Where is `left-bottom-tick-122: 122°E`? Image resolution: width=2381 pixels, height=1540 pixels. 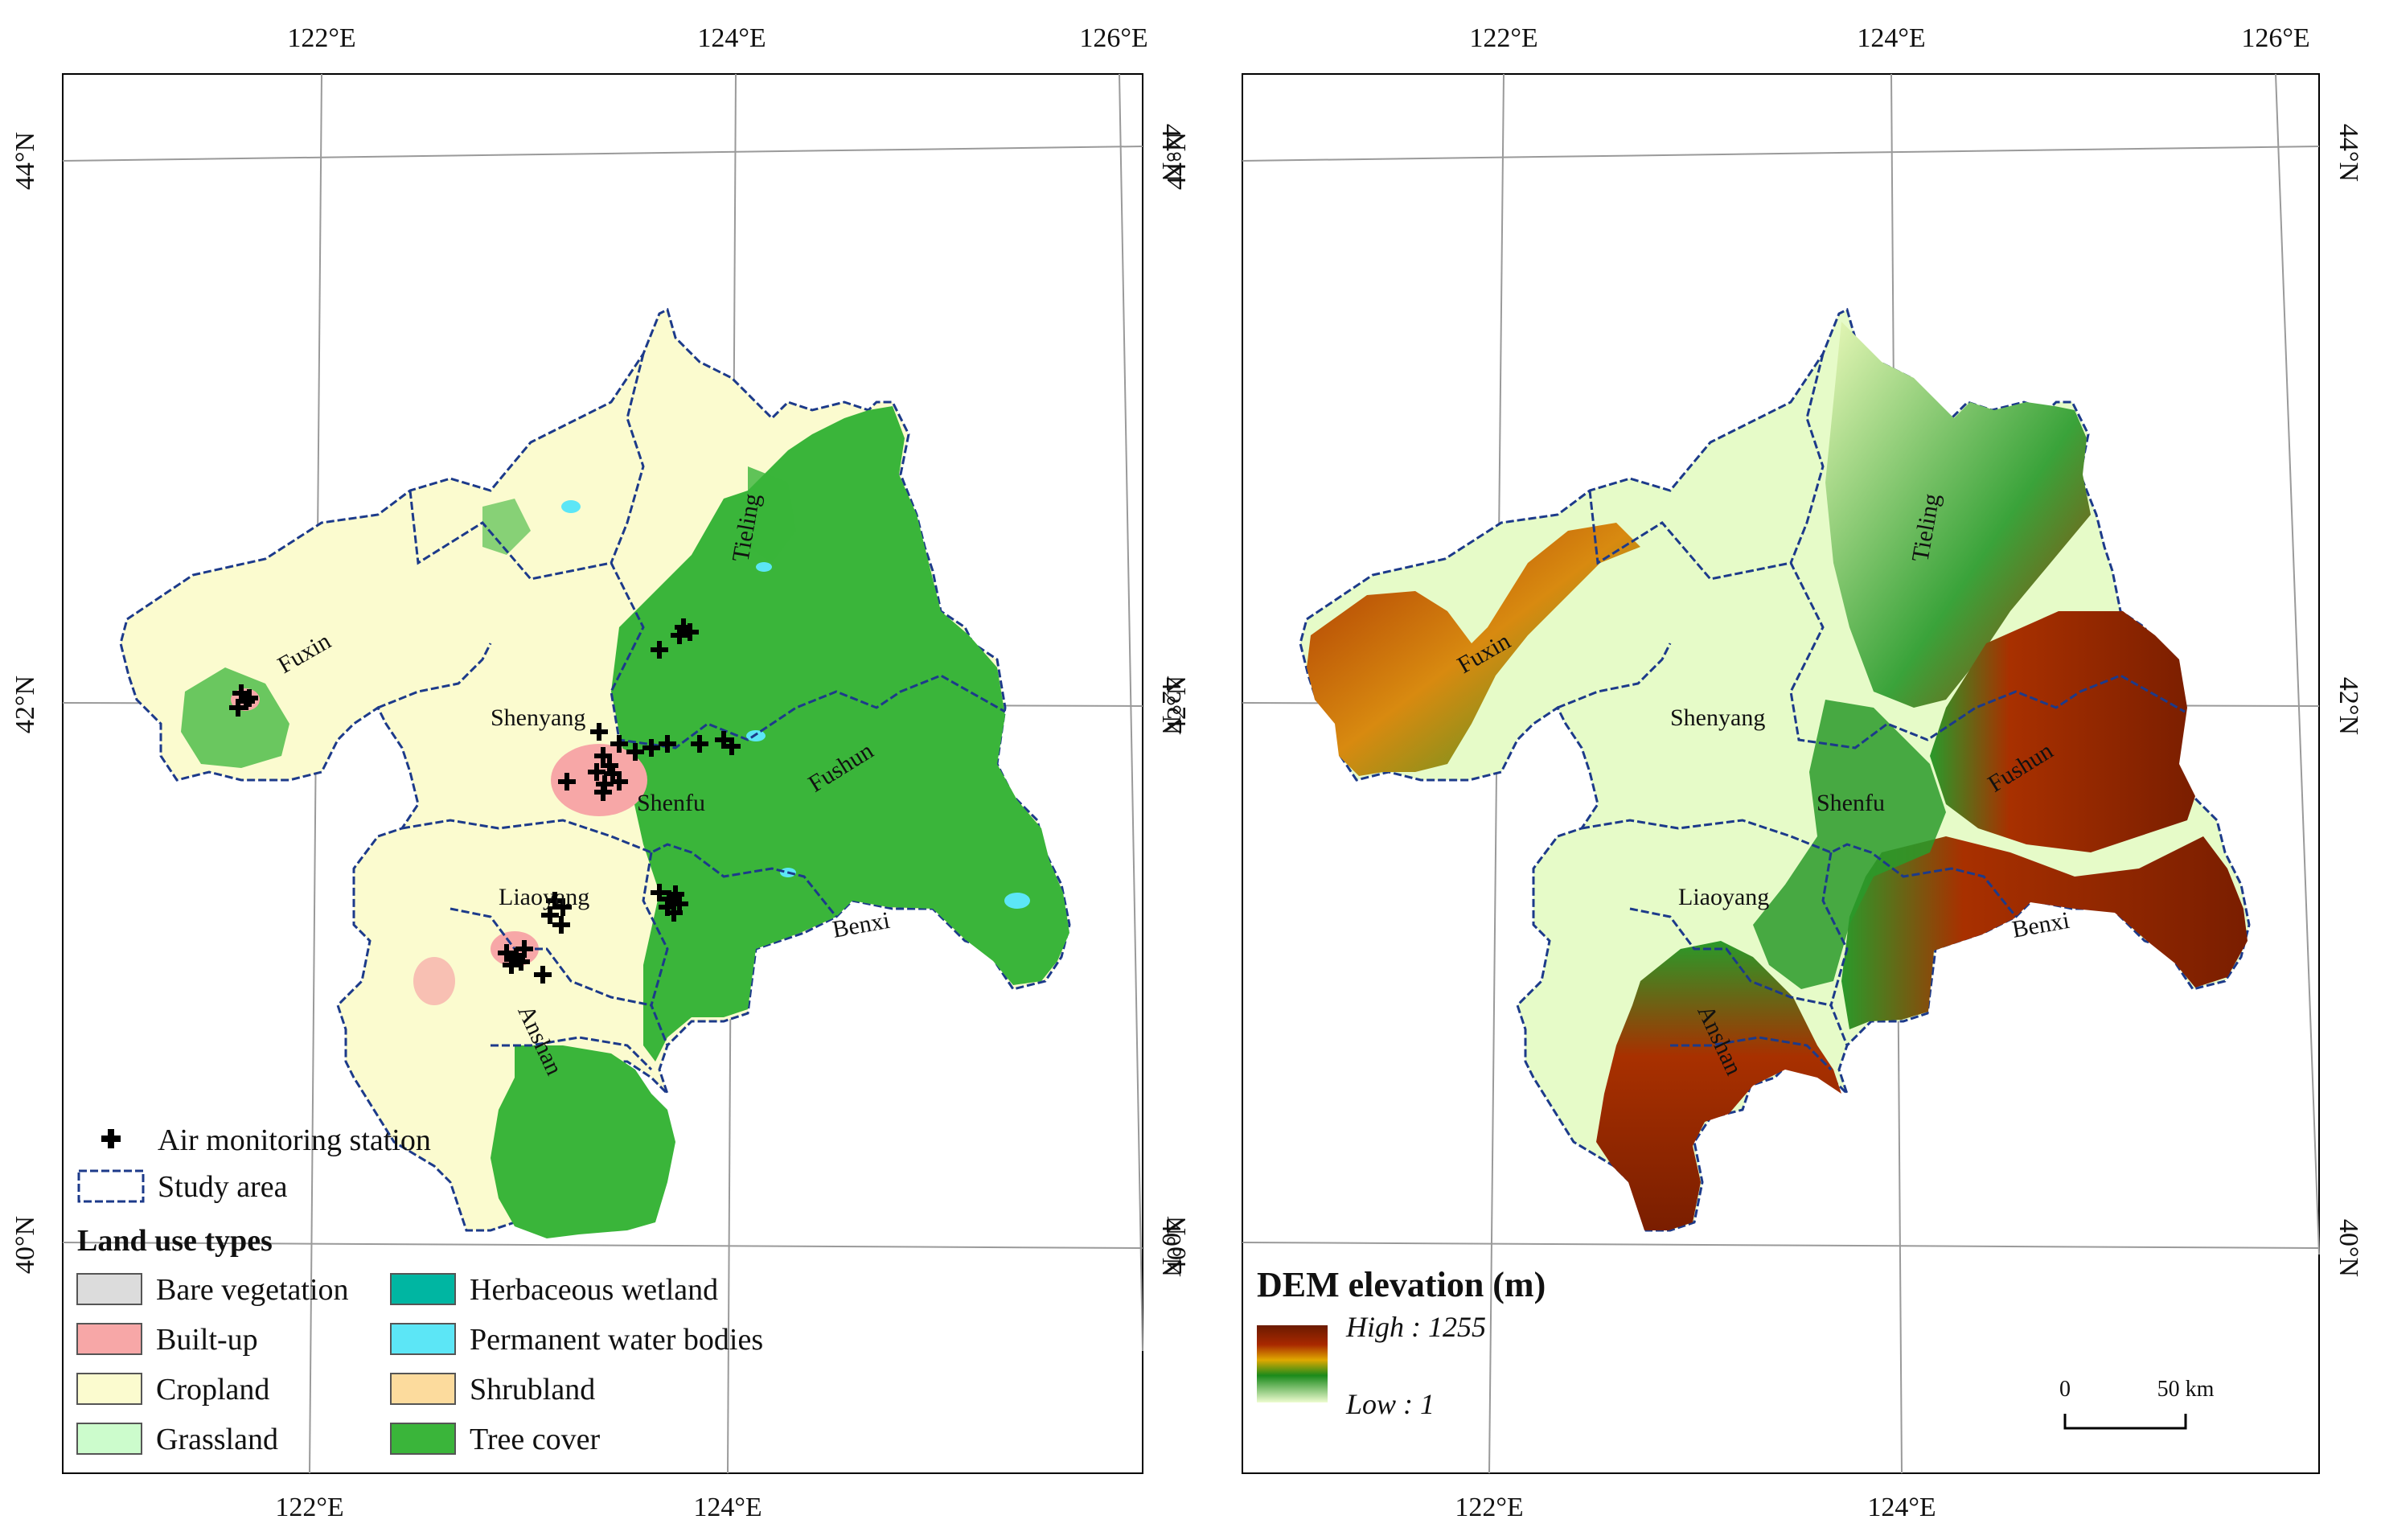 left-bottom-tick-122: 122°E is located at coordinates (309, 1507).